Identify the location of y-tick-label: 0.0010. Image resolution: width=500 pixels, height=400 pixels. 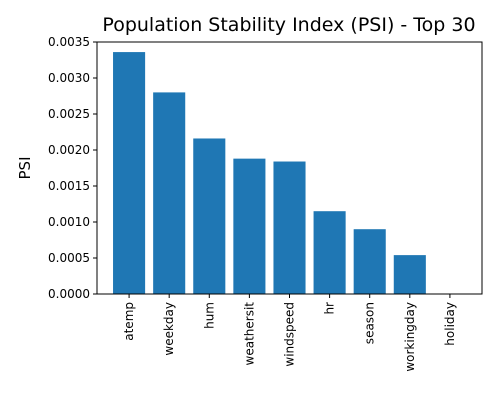
(69, 222).